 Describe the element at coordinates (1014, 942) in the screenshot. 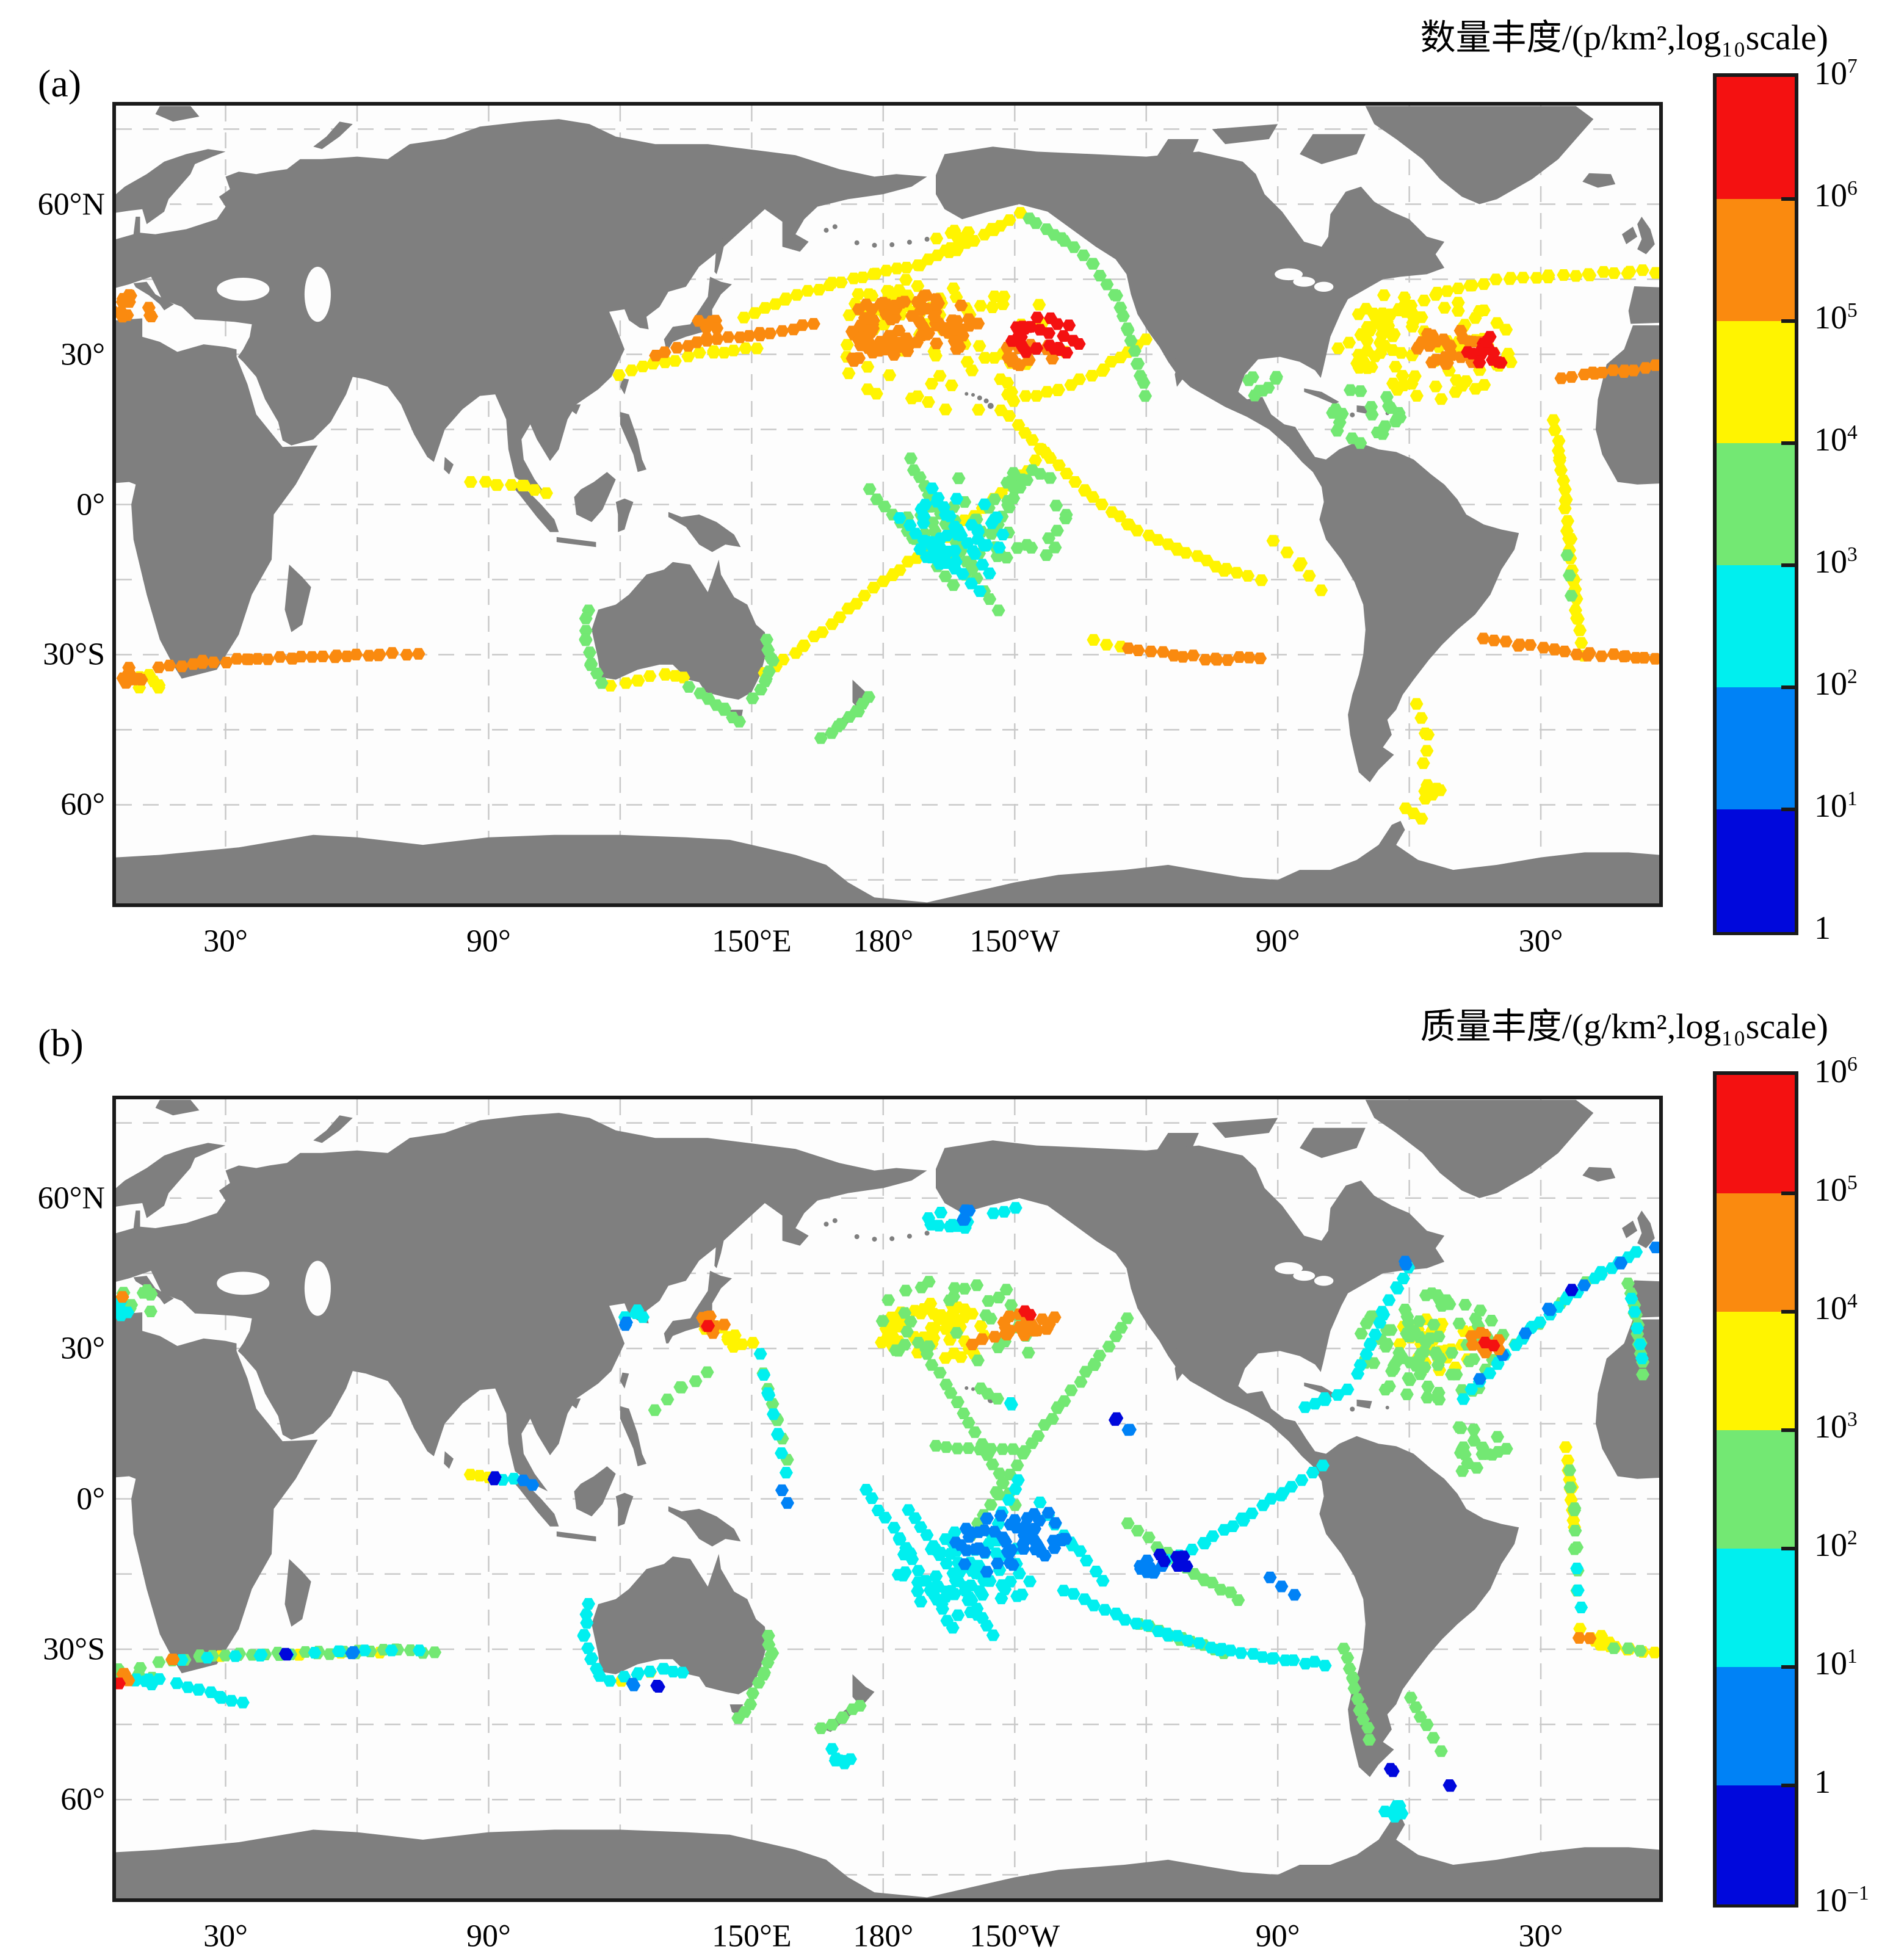

I see `x-tick-label-a: 150°W` at that location.